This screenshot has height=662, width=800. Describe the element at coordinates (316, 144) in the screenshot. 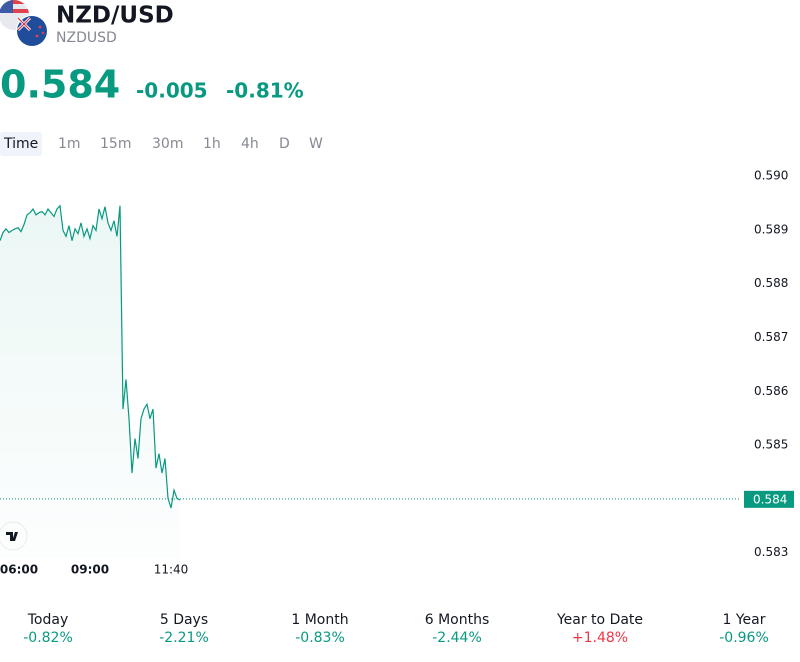

I see `interval-tab: W` at that location.